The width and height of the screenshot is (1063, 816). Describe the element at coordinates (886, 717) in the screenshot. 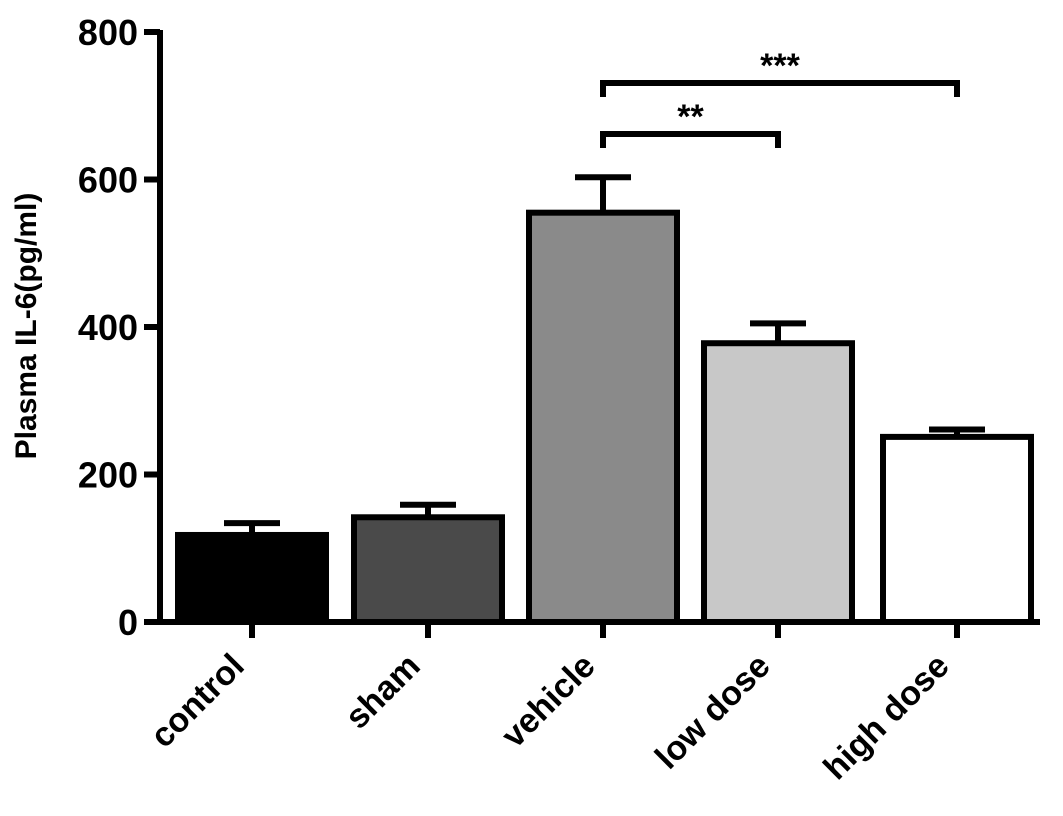

I see `x-tick-label-high-dose: high dose` at that location.